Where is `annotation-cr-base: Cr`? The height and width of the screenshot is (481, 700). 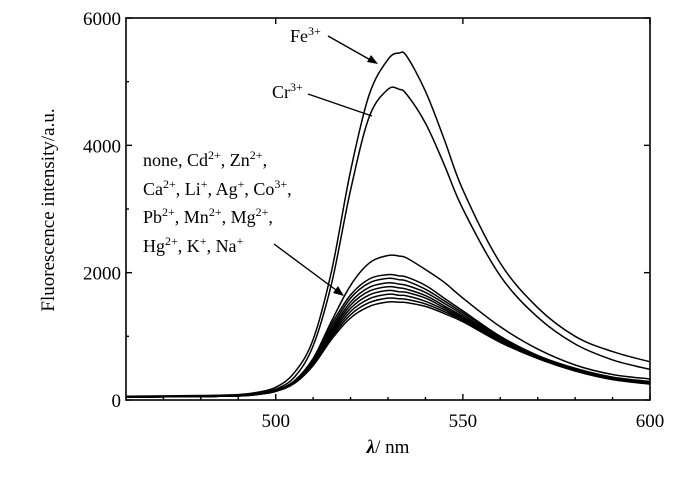
annotation-cr-base: Cr is located at coordinates (281, 92).